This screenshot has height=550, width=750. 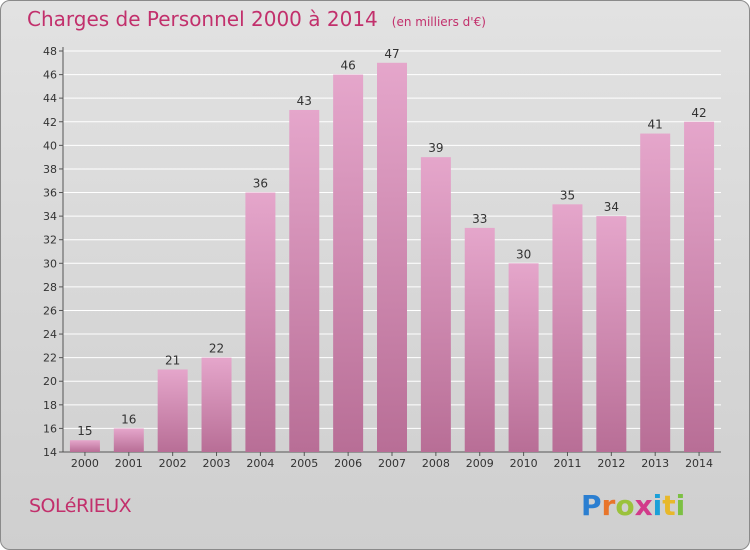 I want to click on y-tick-label: 20, so click(x=50, y=381).